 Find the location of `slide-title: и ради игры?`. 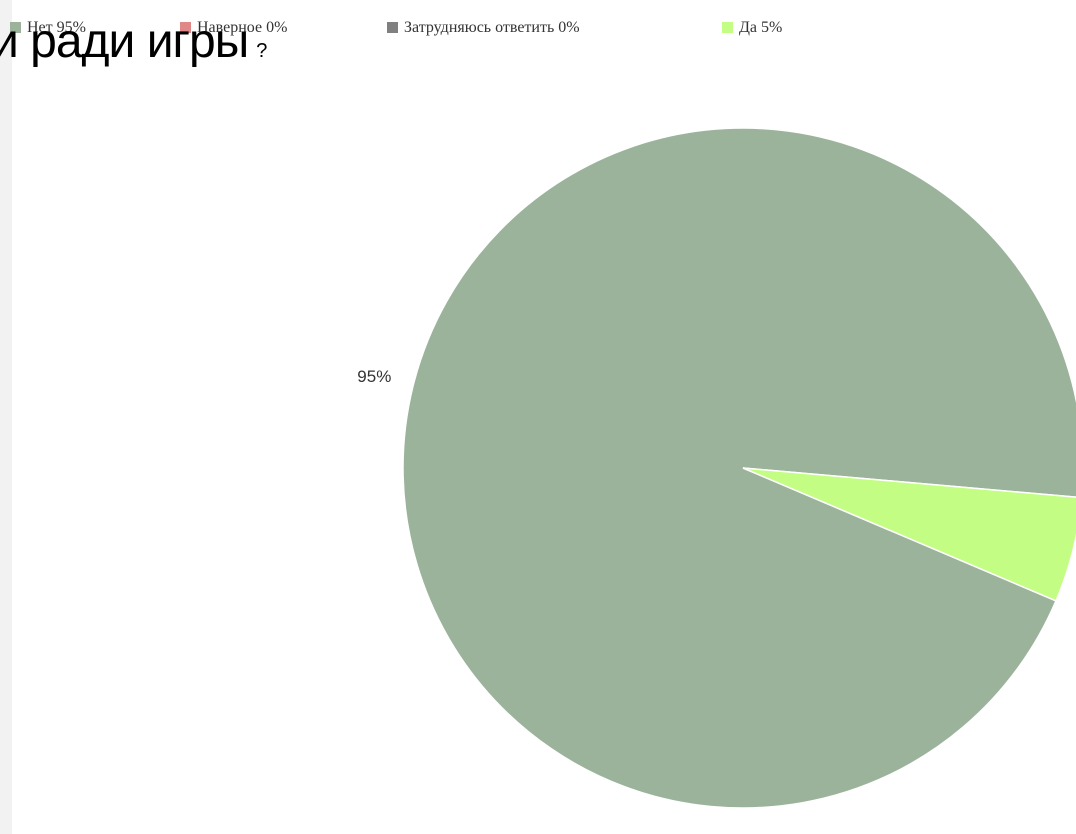

slide-title: и ради игры? is located at coordinates (133, 41).